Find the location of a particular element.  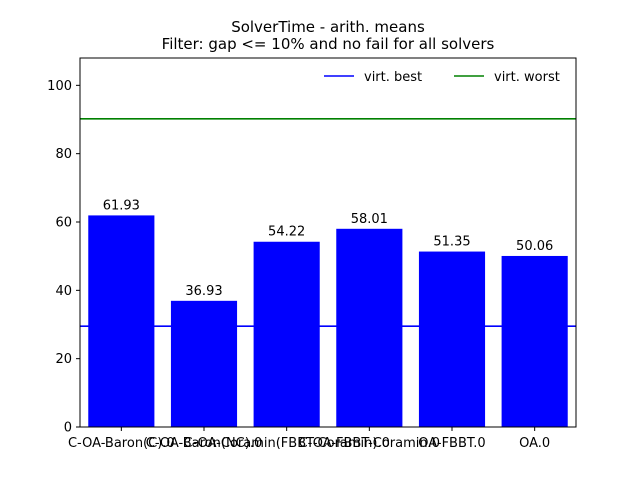

bar-value-label: 51.35 is located at coordinates (451, 242).